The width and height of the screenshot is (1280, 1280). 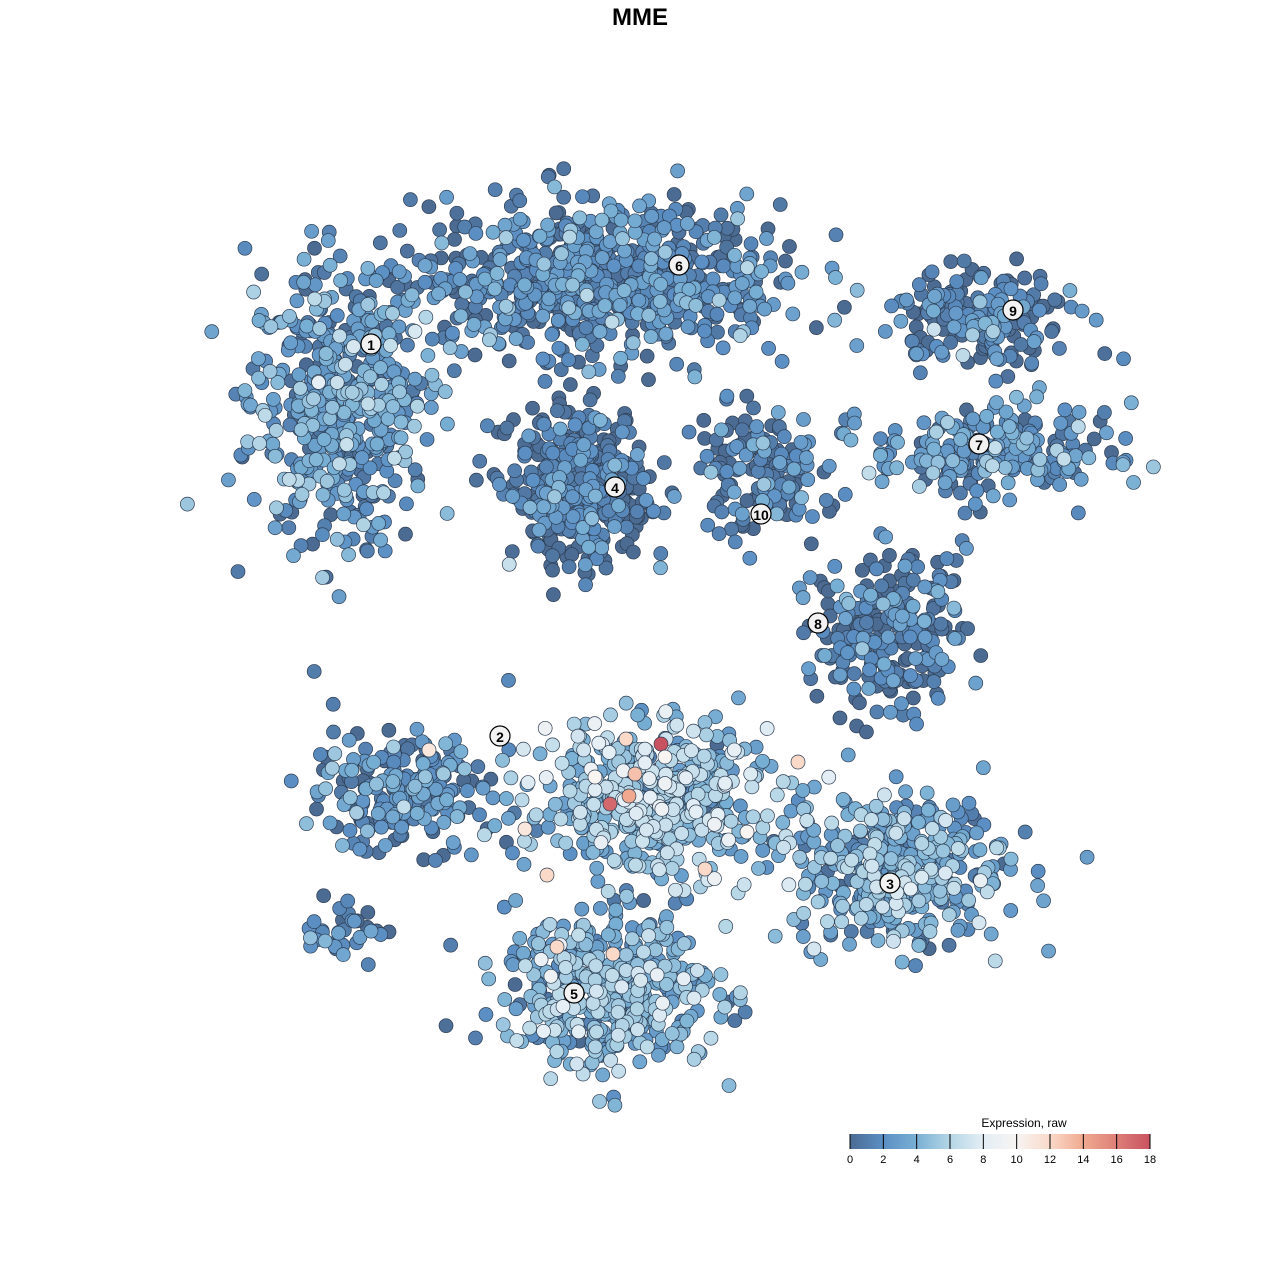 What do you see at coordinates (1001, 1141) in the screenshot?
I see `color-legend: Expression, raw 0 2 4 6 8 10 12 14 16 18` at bounding box center [1001, 1141].